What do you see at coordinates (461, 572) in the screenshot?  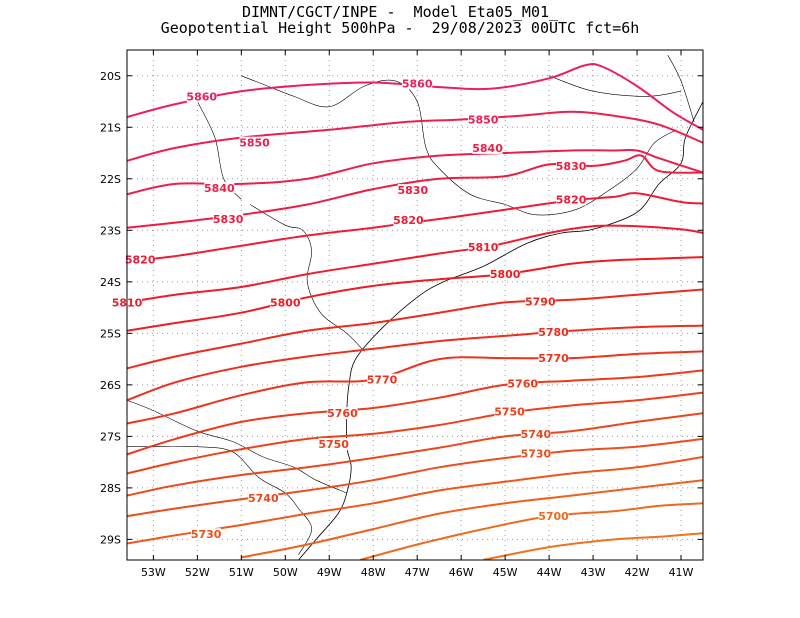 I see `lon-tick-label: 46W` at bounding box center [461, 572].